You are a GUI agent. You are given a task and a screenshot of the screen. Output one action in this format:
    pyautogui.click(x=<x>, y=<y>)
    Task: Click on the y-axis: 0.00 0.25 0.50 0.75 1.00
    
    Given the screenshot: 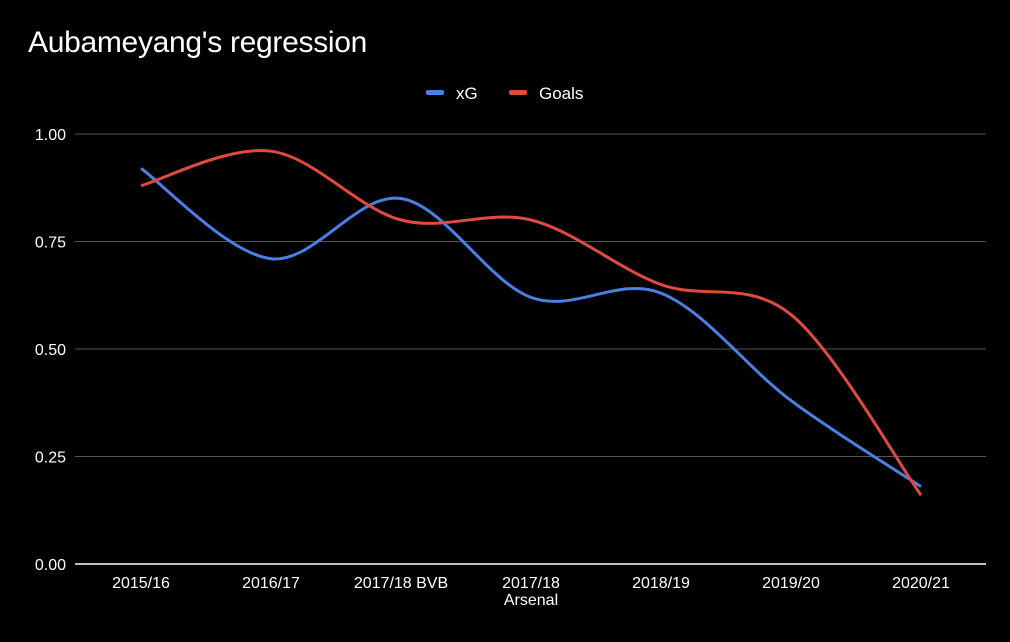 What is the action you would take?
    pyautogui.click(x=50, y=350)
    